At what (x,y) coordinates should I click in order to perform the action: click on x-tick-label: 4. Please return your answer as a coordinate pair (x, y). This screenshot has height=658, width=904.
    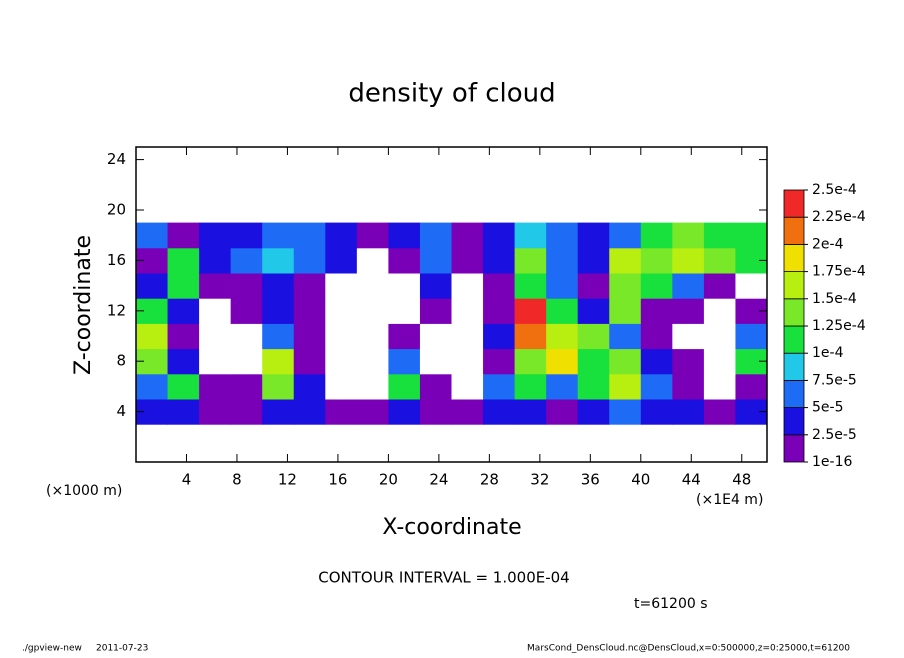
    Looking at the image, I should click on (187, 480).